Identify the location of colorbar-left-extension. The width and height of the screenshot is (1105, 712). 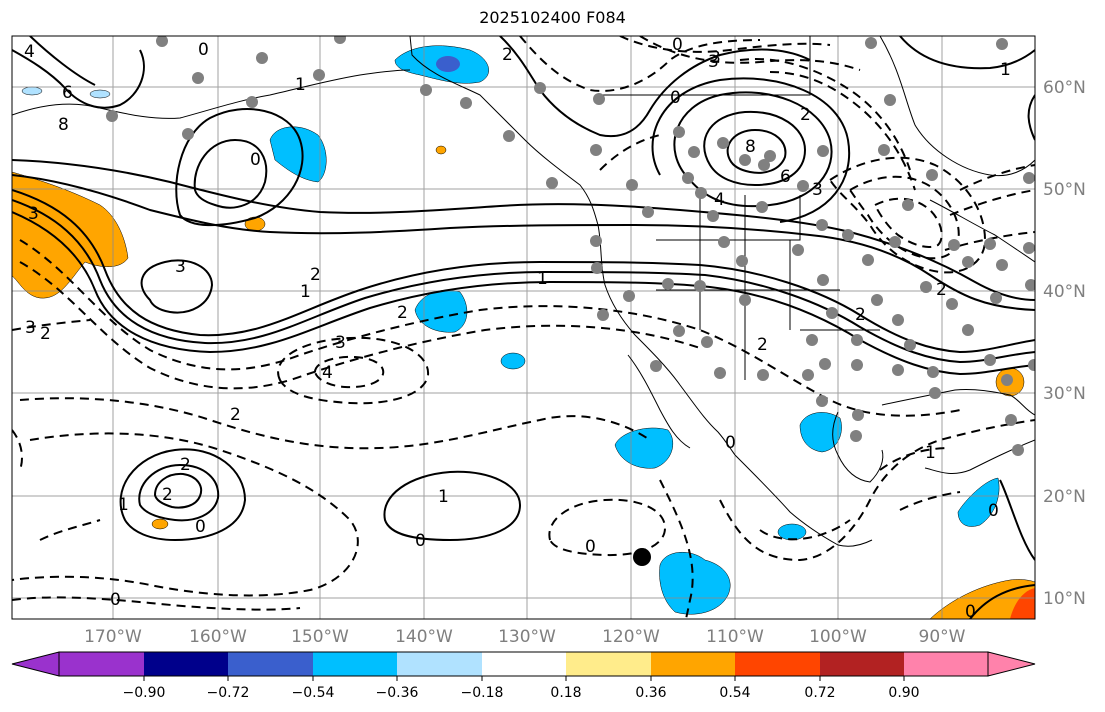
(35, 664).